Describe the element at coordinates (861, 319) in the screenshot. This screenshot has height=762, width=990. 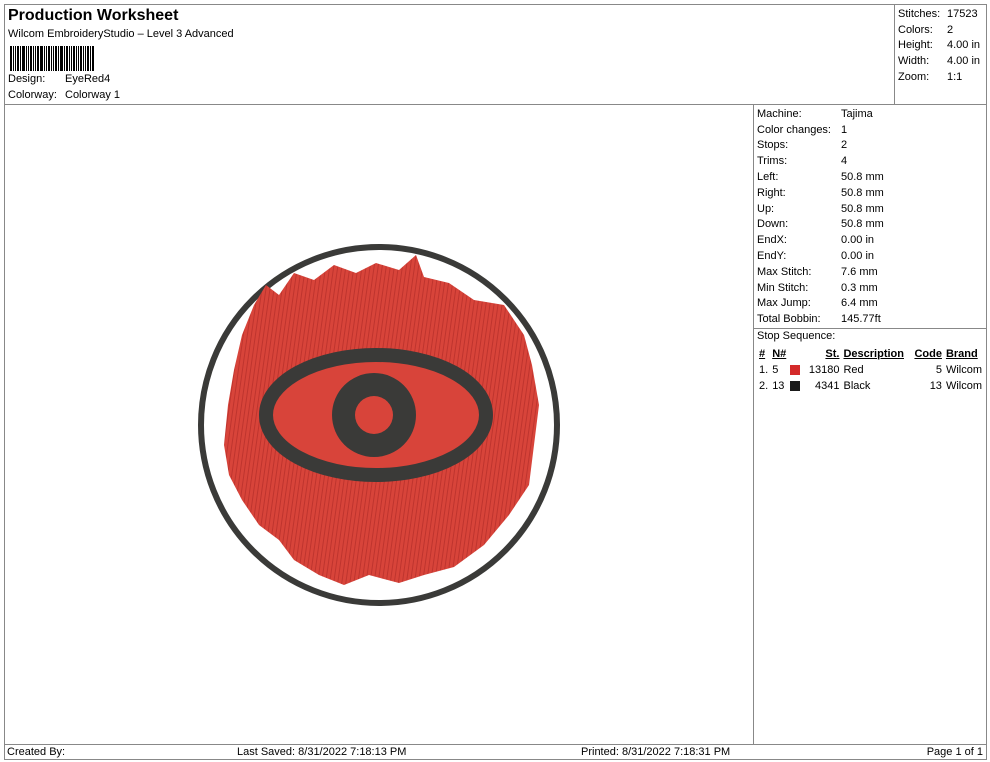
I see `spec-value: 145.77ft` at that location.